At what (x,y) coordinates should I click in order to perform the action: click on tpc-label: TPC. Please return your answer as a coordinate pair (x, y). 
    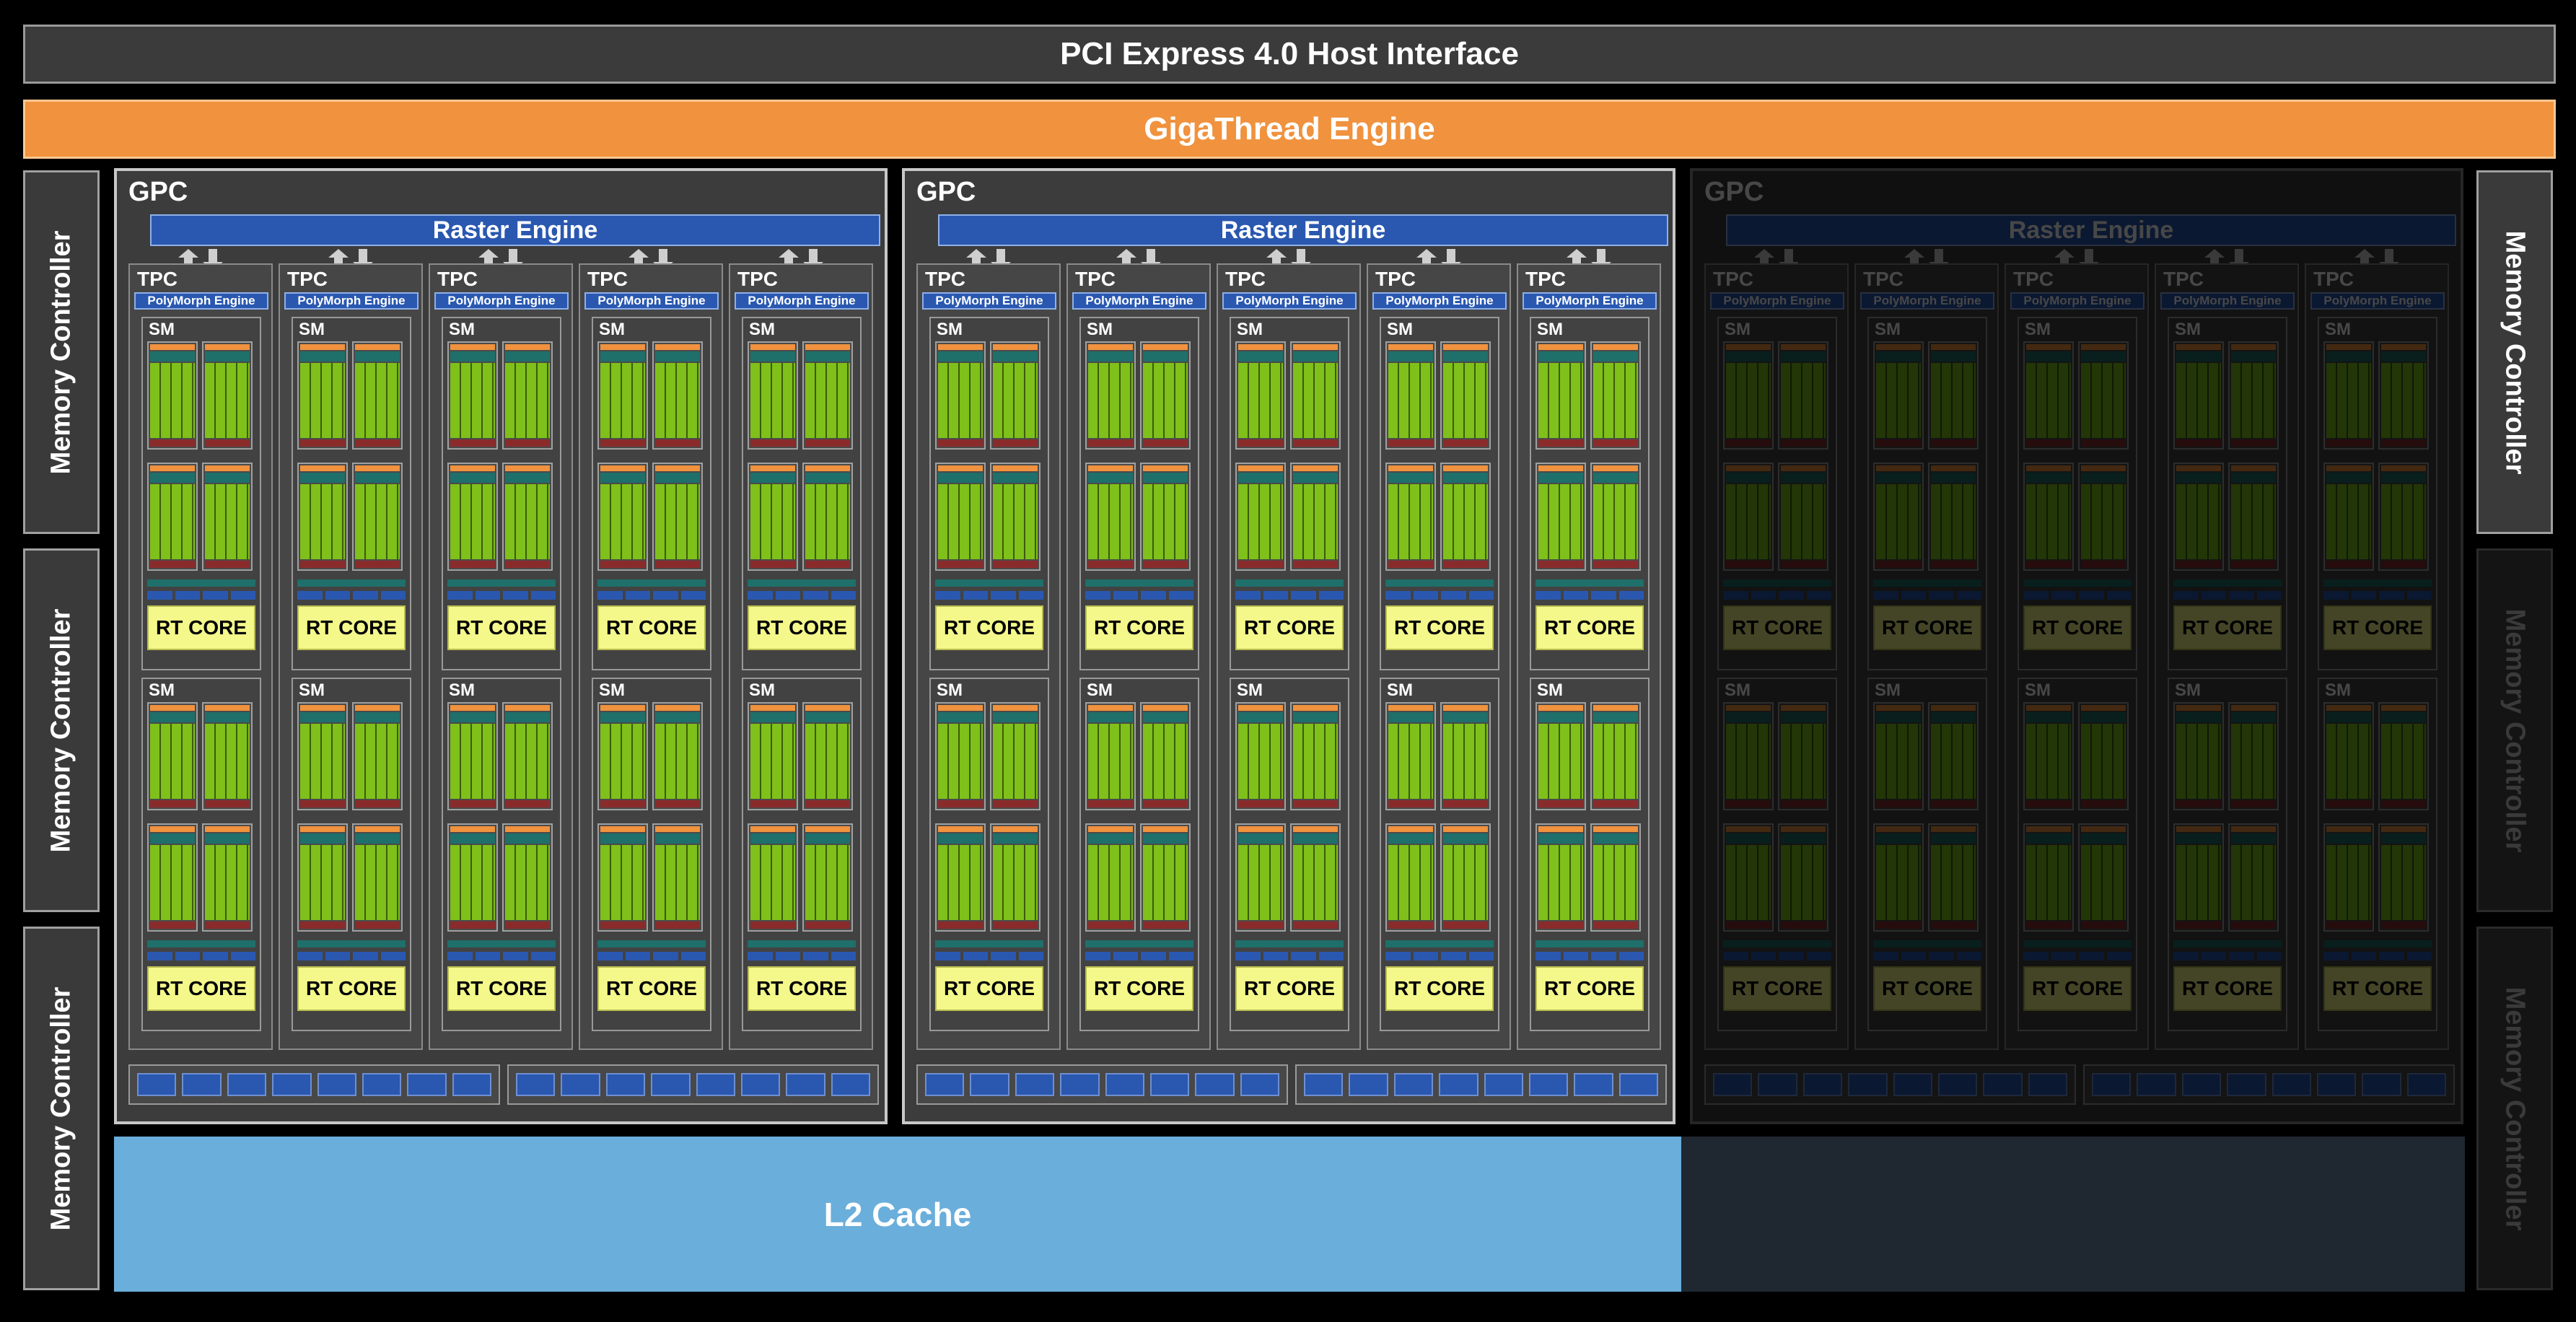
    Looking at the image, I should click on (757, 279).